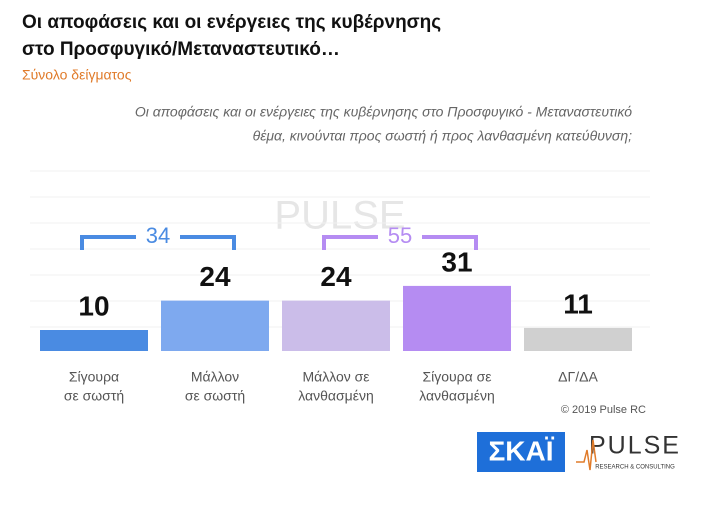  What do you see at coordinates (456, 377) in the screenshot?
I see `x-tick-label: Σίγουρα σε` at bounding box center [456, 377].